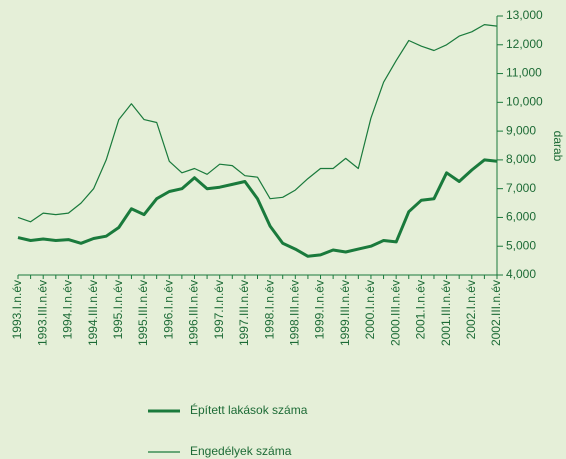 This screenshot has width=566, height=459. Describe the element at coordinates (42, 313) in the screenshot. I see `x-tick-label: 1993.III.n.év` at that location.